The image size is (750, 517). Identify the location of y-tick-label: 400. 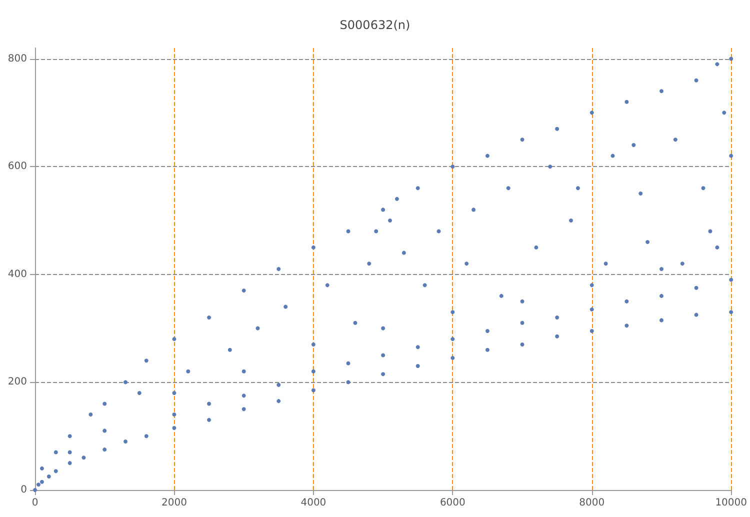
(17, 274).